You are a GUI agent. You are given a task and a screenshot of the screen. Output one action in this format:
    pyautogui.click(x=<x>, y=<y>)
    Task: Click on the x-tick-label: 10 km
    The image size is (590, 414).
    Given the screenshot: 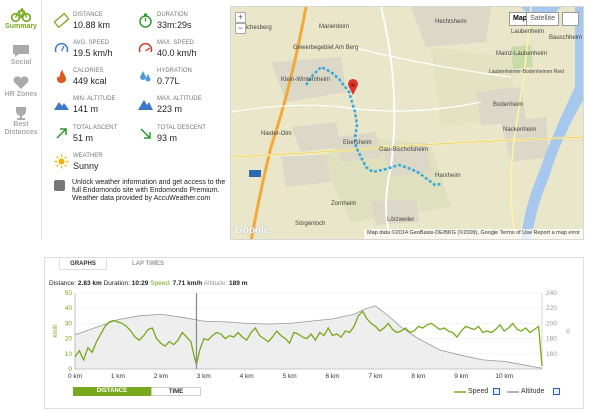 What is the action you would take?
    pyautogui.click(x=504, y=376)
    